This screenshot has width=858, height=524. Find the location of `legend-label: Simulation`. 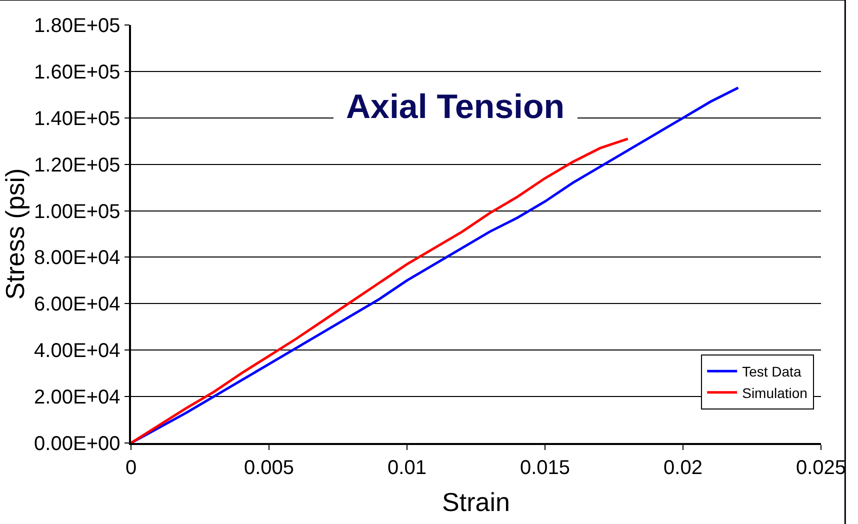

legend-label: Simulation is located at coordinates (775, 392).